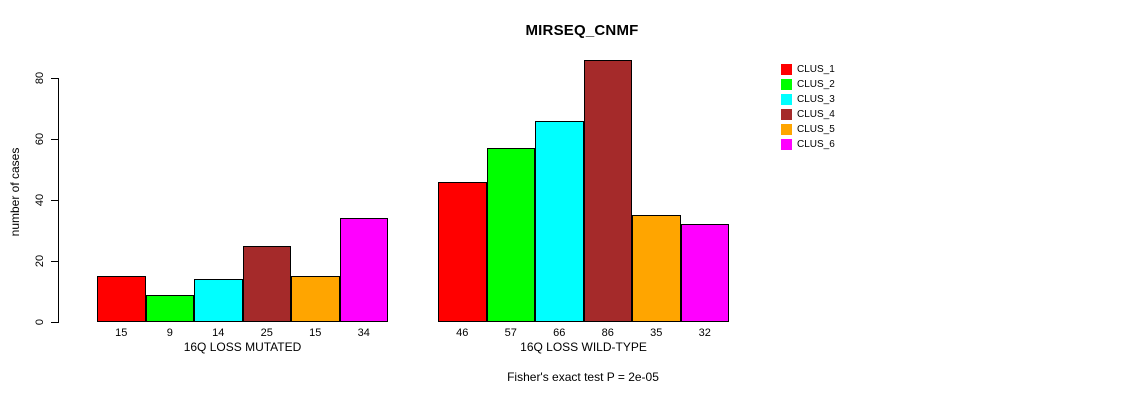 Image resolution: width=1140 pixels, height=400 pixels. I want to click on legend-item: CLUS_3, so click(808, 99).